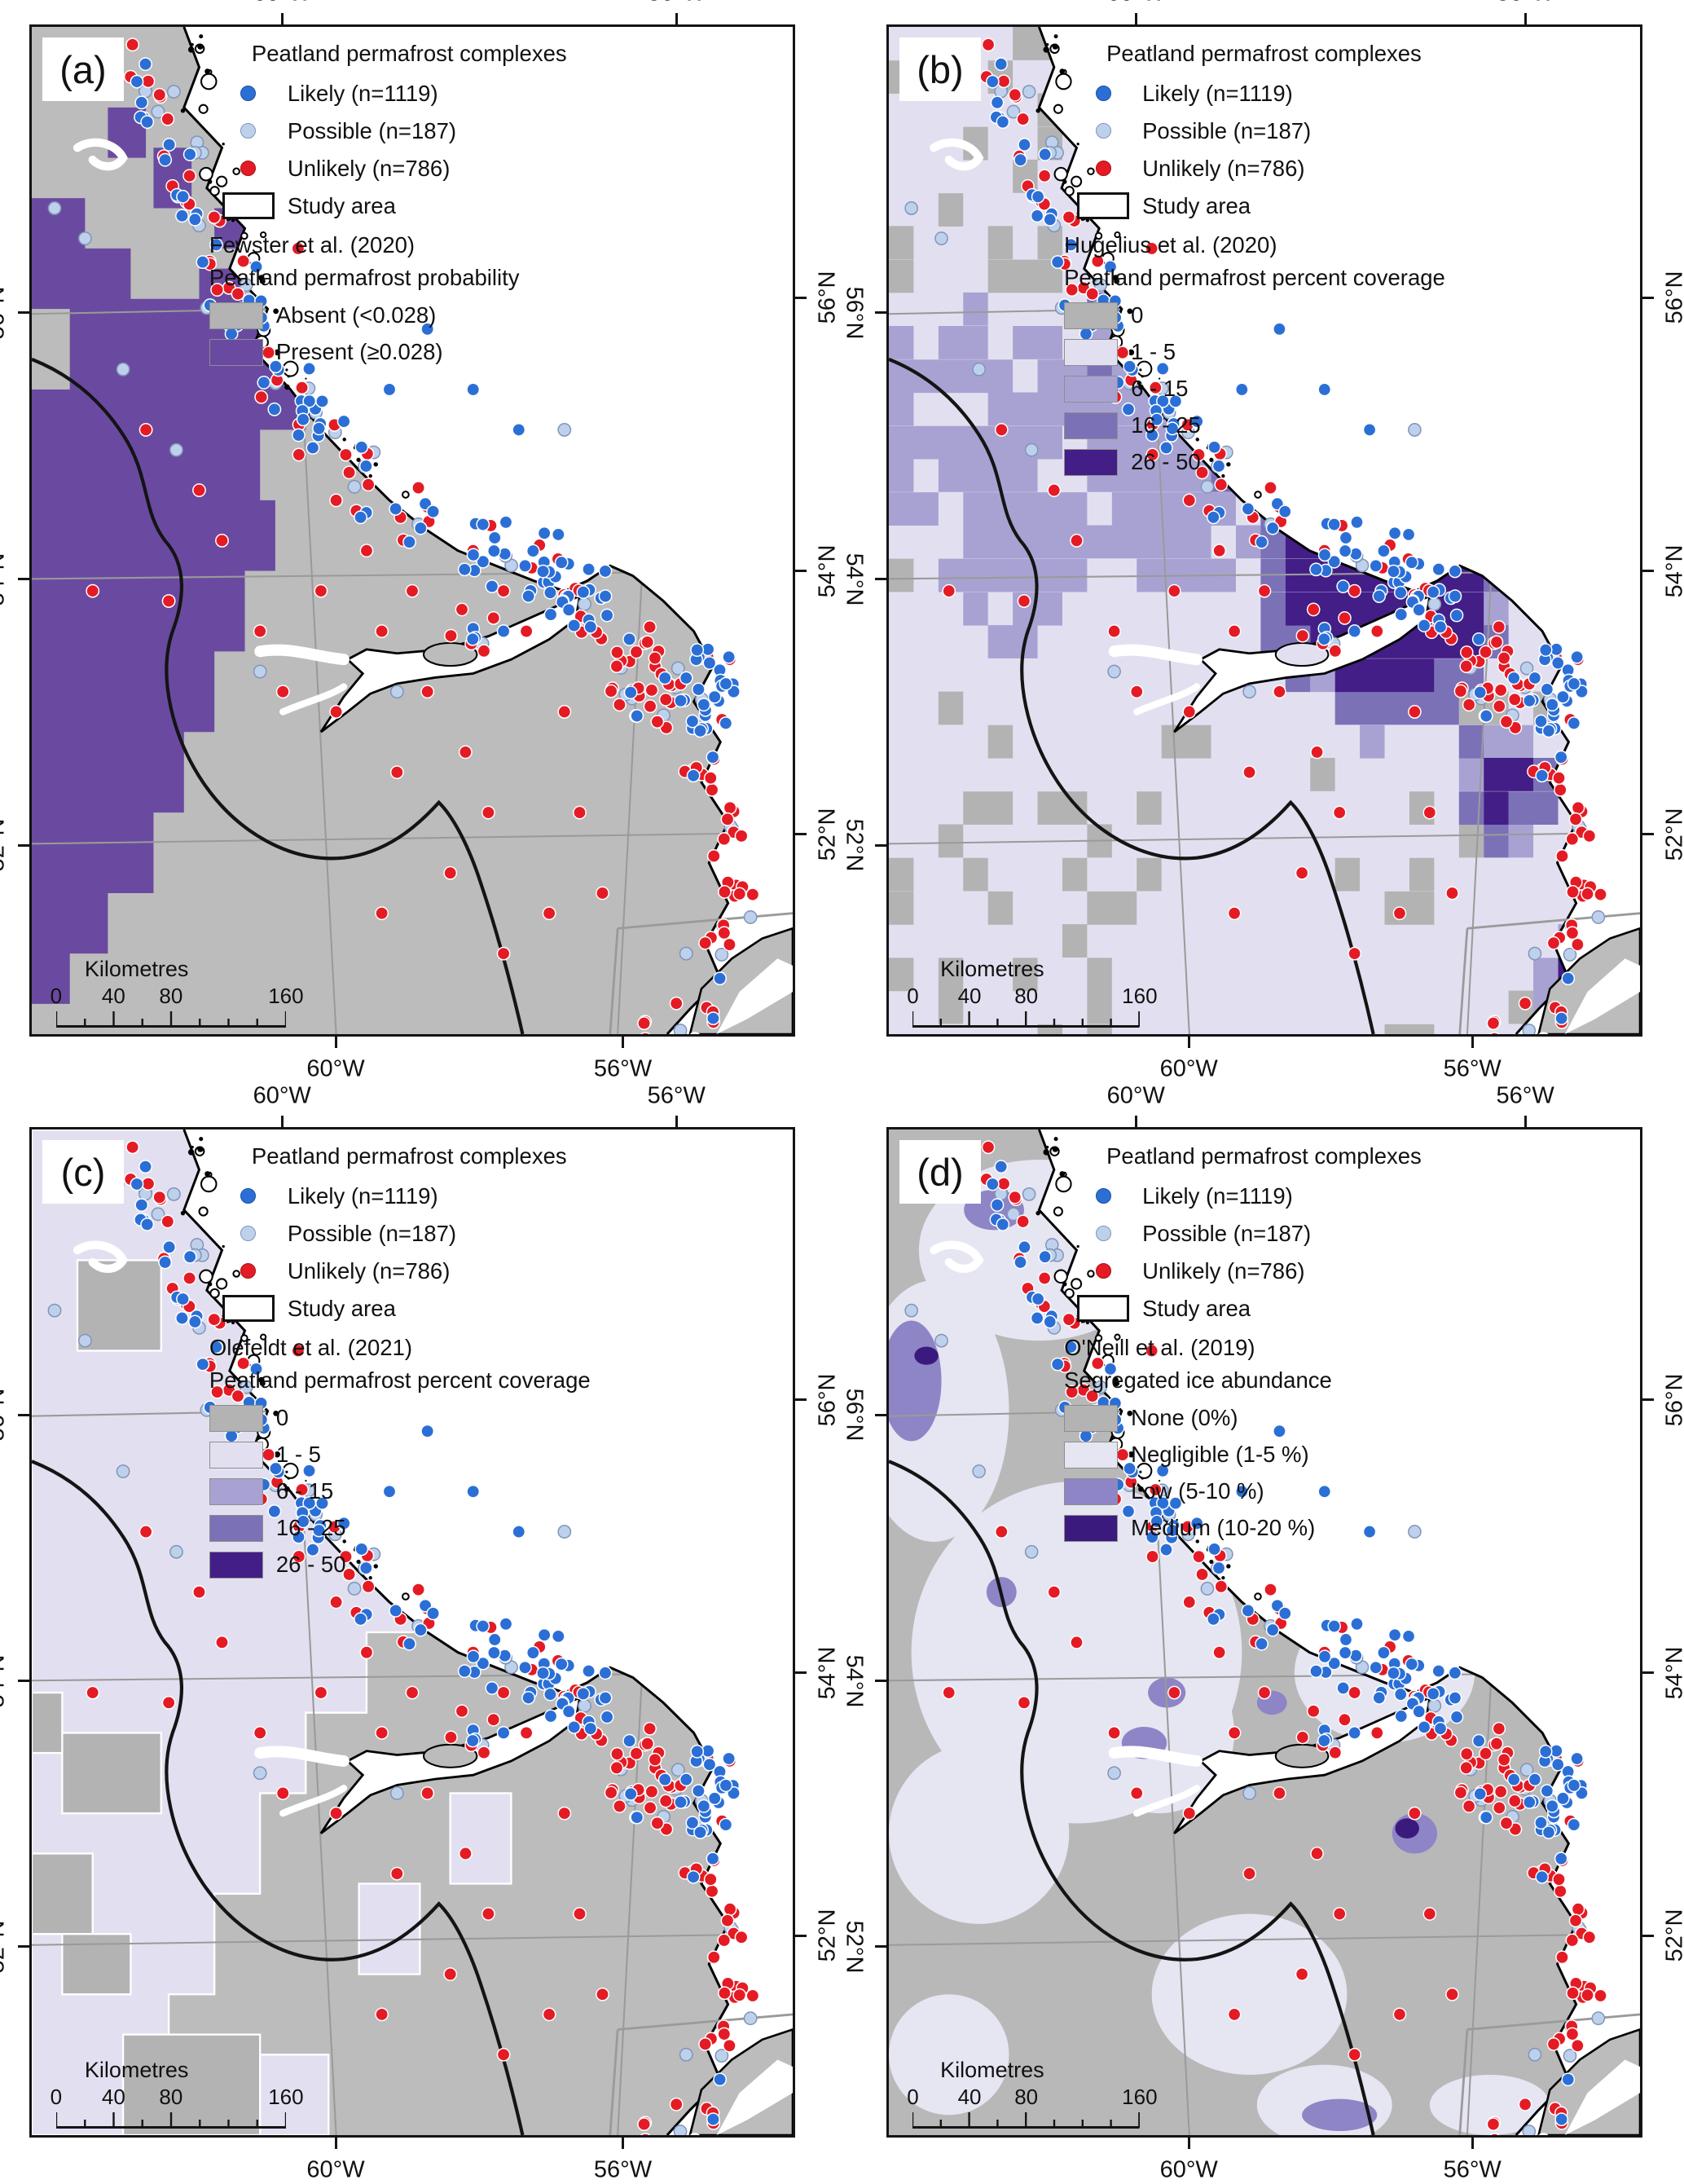 This screenshot has width=1684, height=2184. I want to click on class-label: 1 - 5, so click(298, 1455).